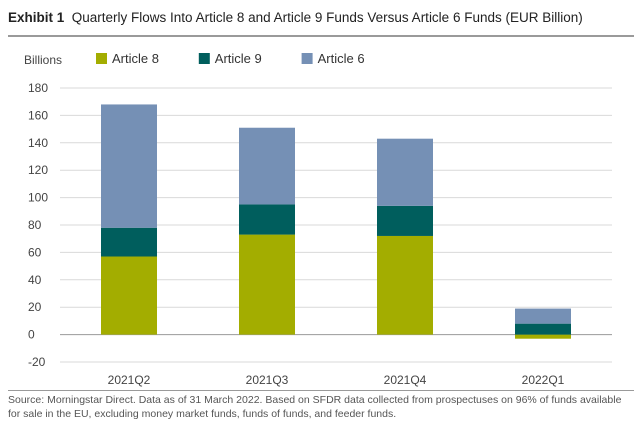  Describe the element at coordinates (38, 198) in the screenshot. I see `y-tick-label: 100` at that location.